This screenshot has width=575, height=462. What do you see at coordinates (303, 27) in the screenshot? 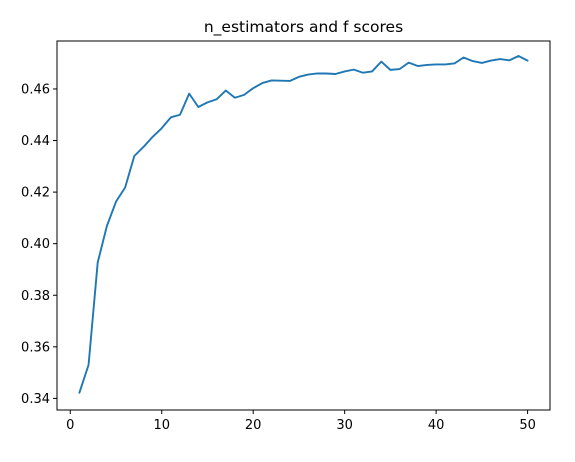
I see `chart-title: n_estimators and f scores` at bounding box center [303, 27].